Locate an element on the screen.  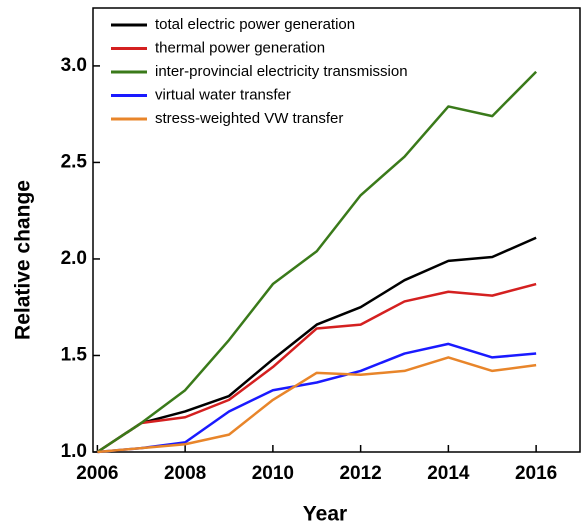
legend-label: thermal power generation is located at coordinates (240, 47).